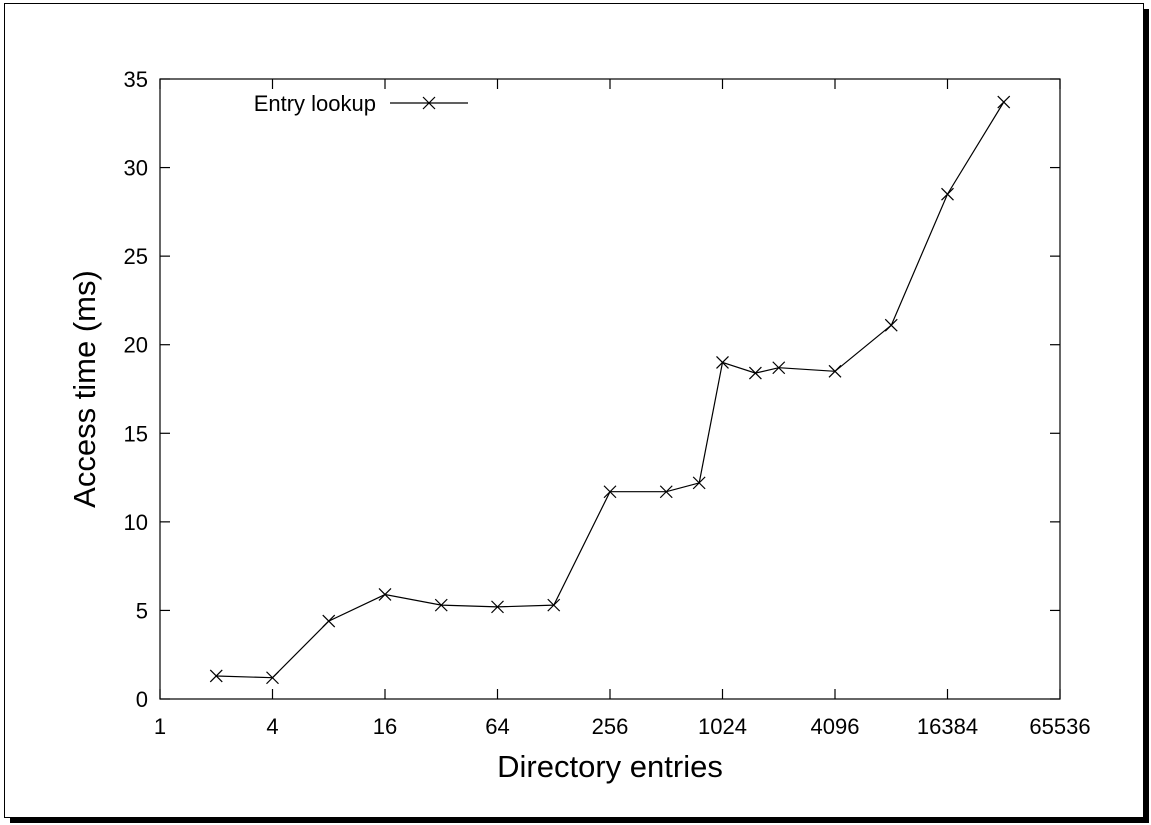  Describe the element at coordinates (160, 726) in the screenshot. I see `x-tick-label: 1` at that location.